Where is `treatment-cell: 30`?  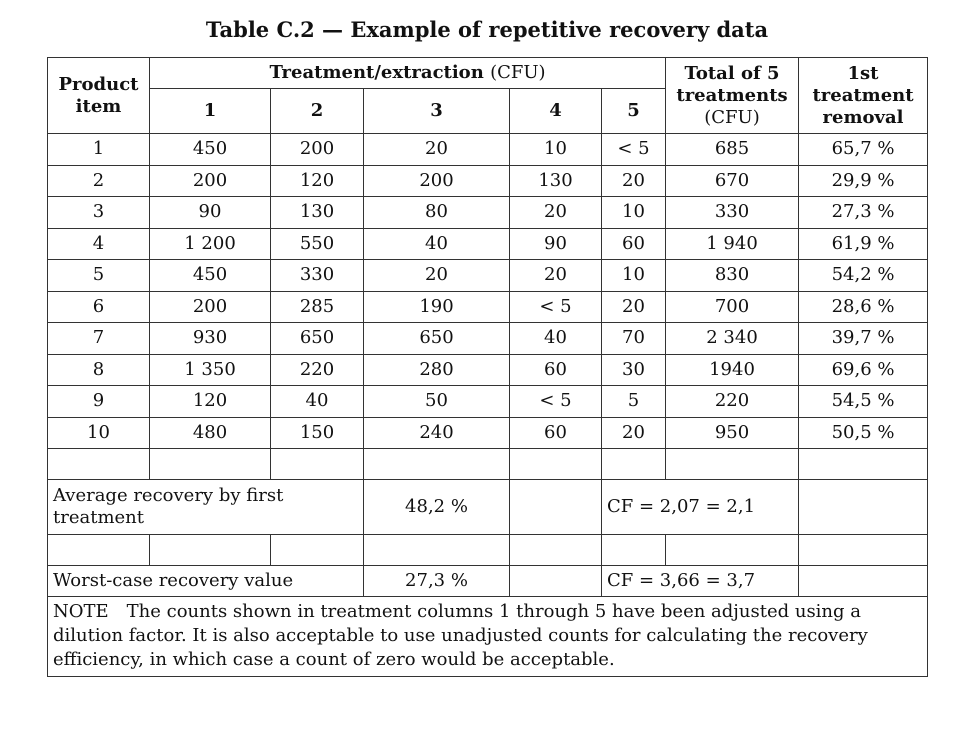 treatment-cell: 30 is located at coordinates (633, 369).